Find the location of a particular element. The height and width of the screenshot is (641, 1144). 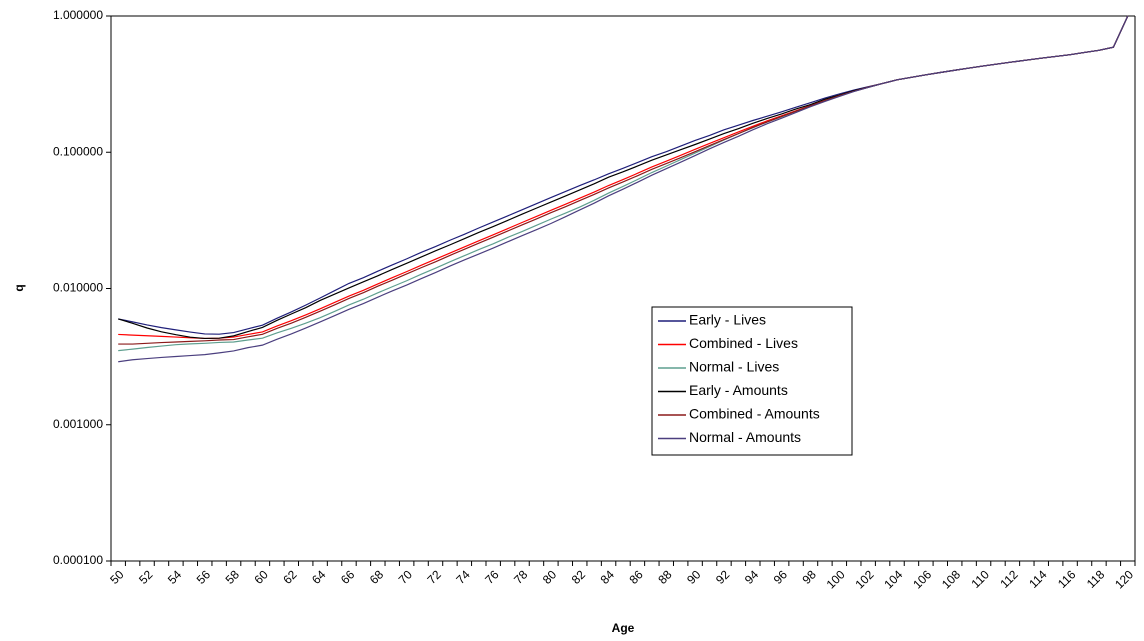

legend-label: Combined - Amounts is located at coordinates (754, 414).